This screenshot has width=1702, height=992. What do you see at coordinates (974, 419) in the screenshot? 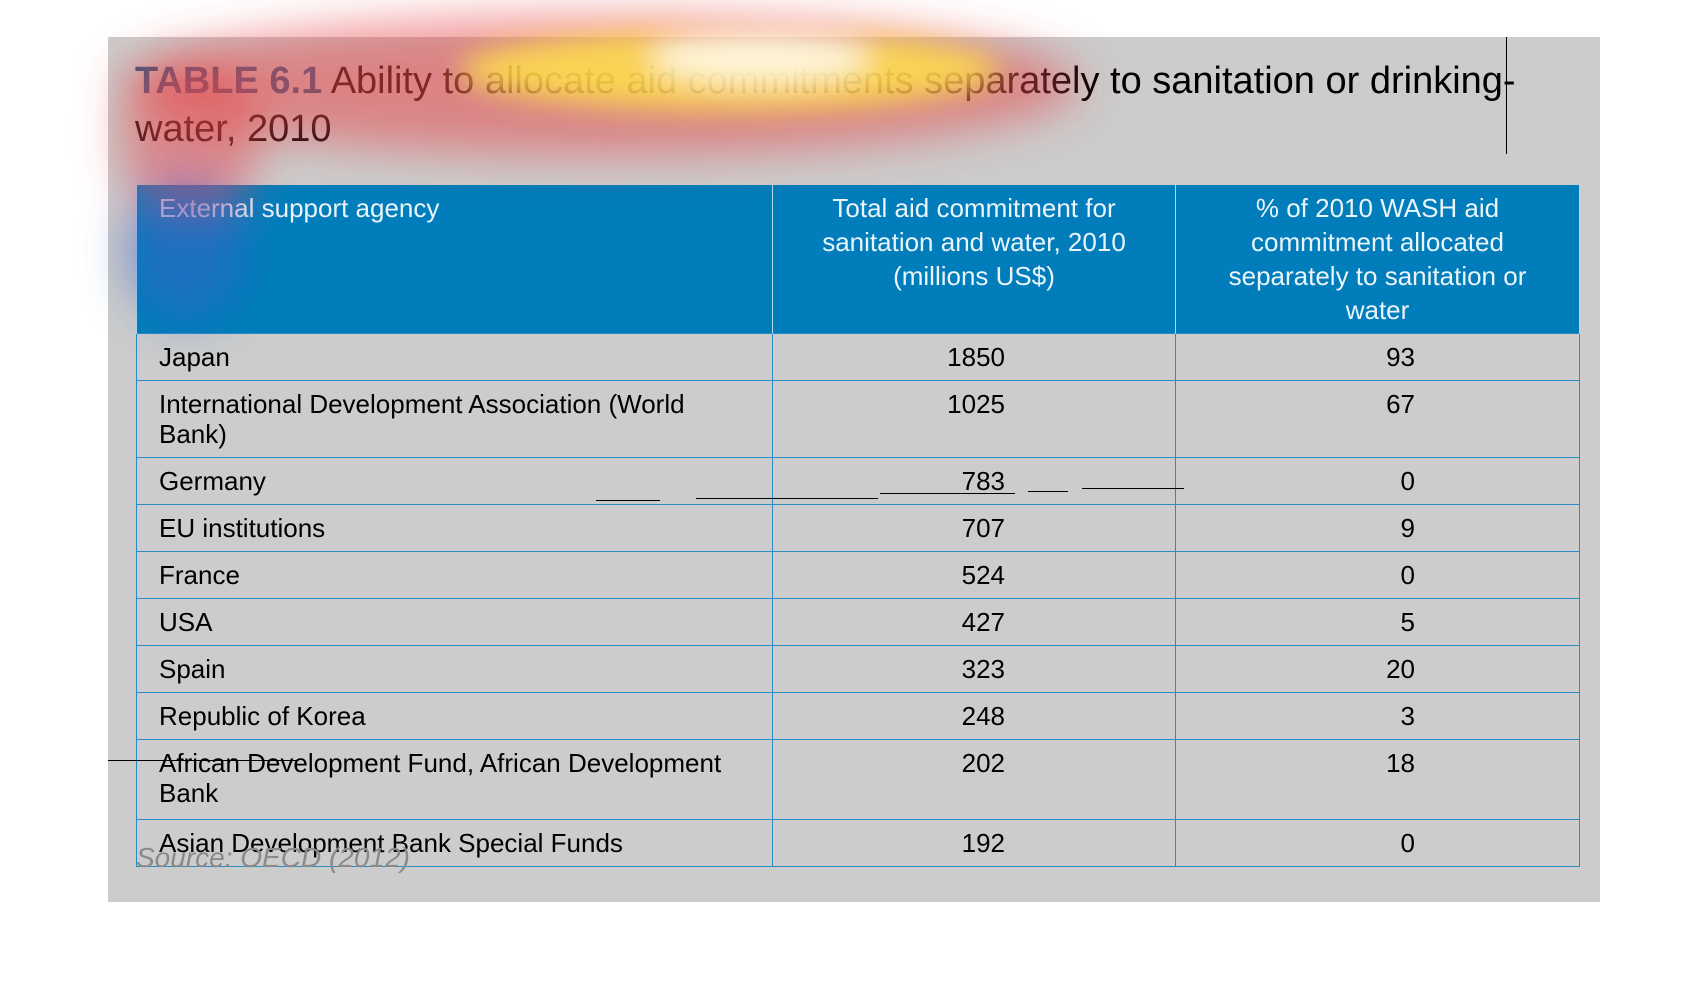
I see `total-cell: 1025` at bounding box center [974, 419].